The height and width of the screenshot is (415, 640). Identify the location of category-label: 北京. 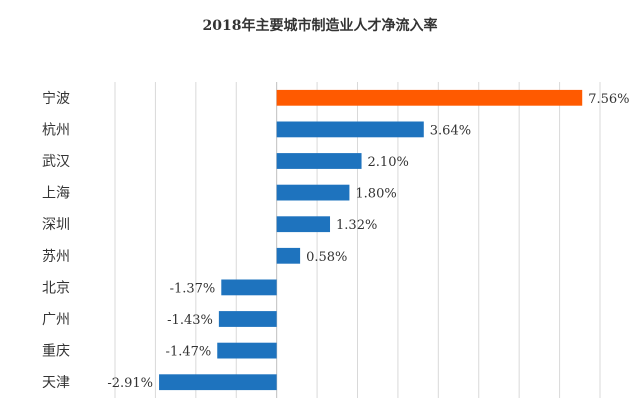
(56, 288).